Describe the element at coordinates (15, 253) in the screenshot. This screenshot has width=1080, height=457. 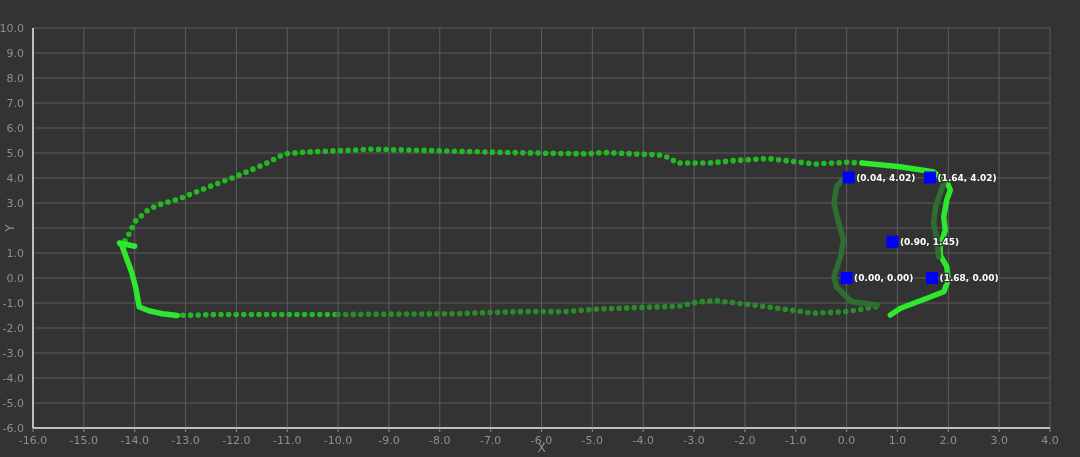
I see `y-tick-label: 1.0` at that location.